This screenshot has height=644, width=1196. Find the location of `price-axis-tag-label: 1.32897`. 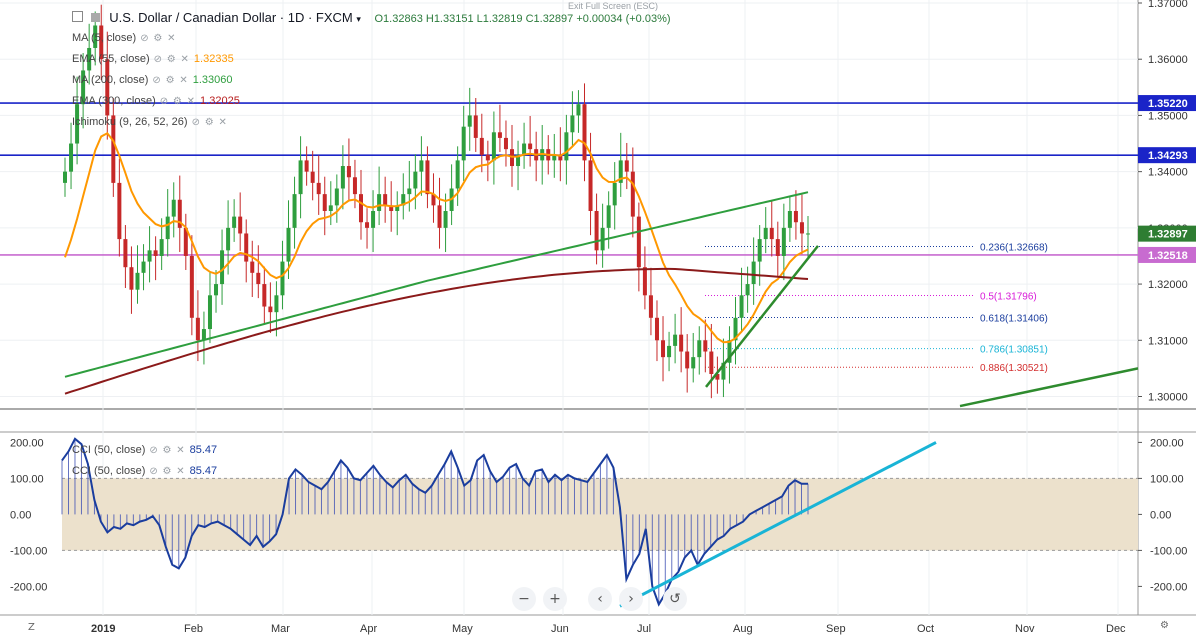

price-axis-tag-label: 1.32897 is located at coordinates (1168, 235).